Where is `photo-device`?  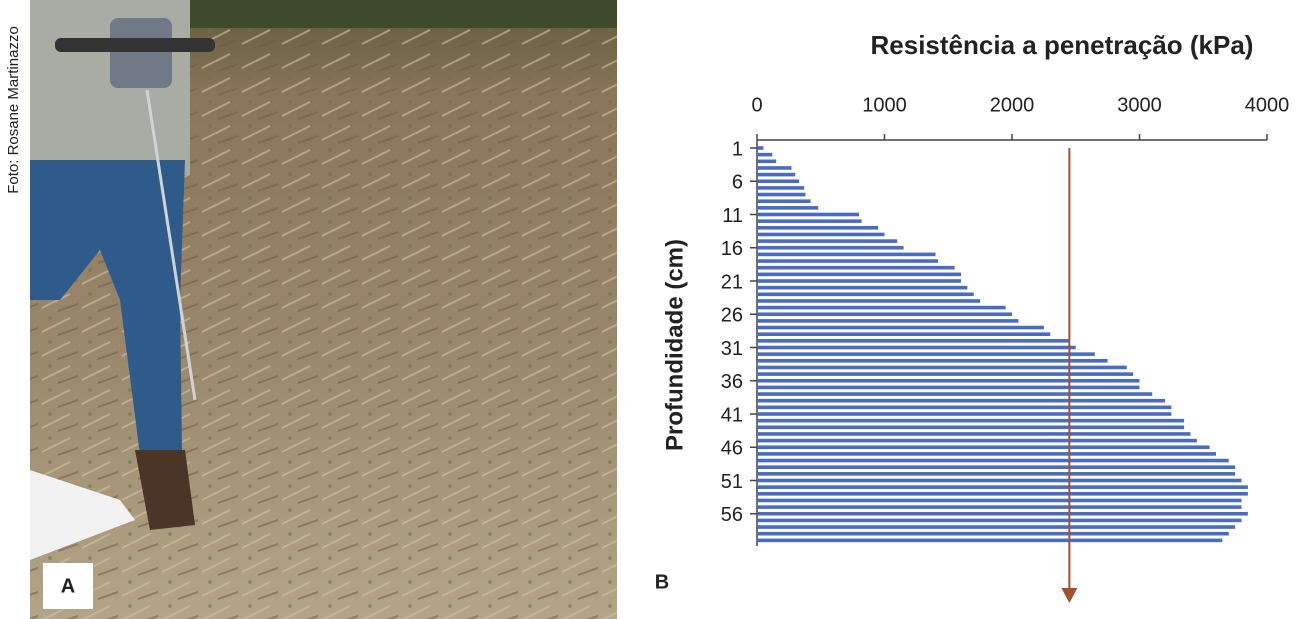 photo-device is located at coordinates (141, 53).